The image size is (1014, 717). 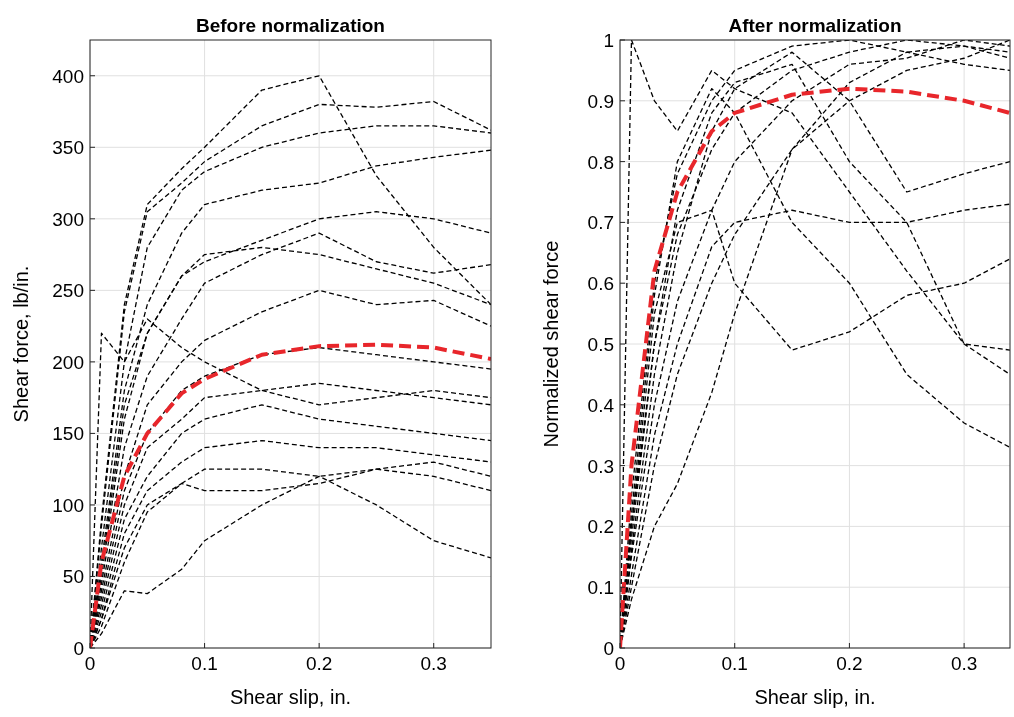 I want to click on y-tick-label: 350, so click(x=68, y=148).